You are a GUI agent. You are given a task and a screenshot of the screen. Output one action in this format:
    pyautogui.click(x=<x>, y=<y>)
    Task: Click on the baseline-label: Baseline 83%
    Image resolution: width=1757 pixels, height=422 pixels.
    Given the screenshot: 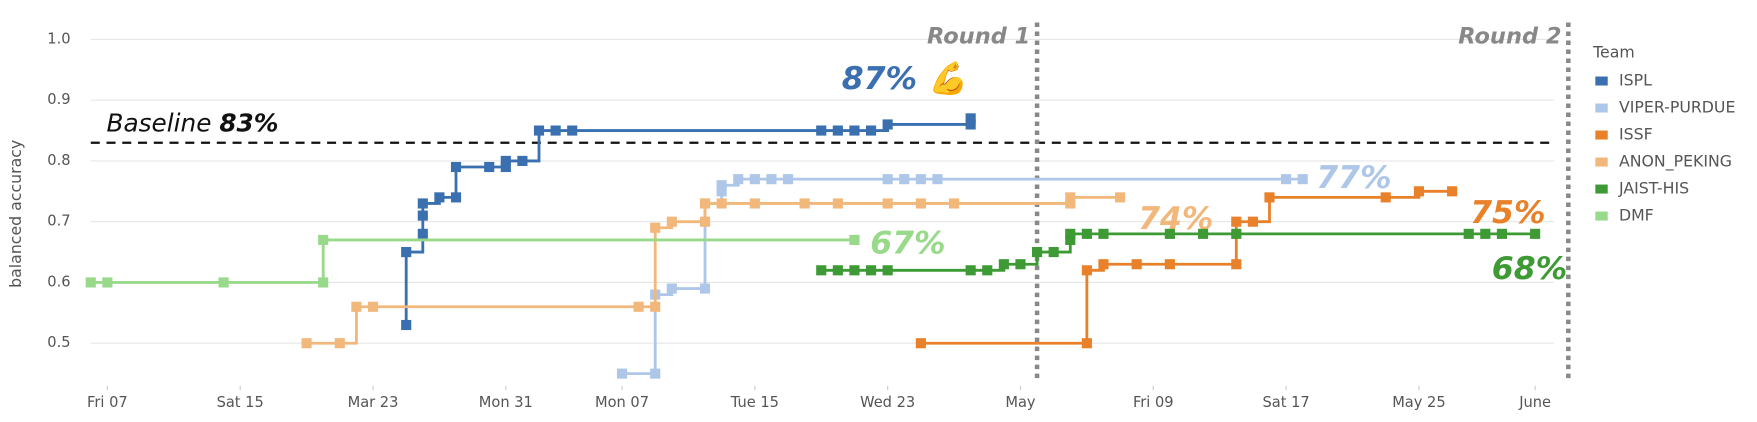 What is the action you would take?
    pyautogui.click(x=193, y=123)
    